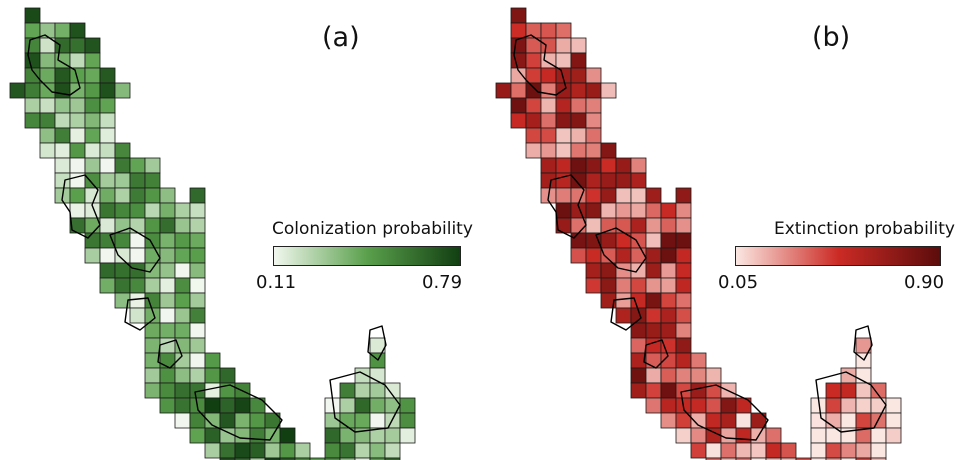  I want to click on extinction-legend-bar, so click(838, 256).